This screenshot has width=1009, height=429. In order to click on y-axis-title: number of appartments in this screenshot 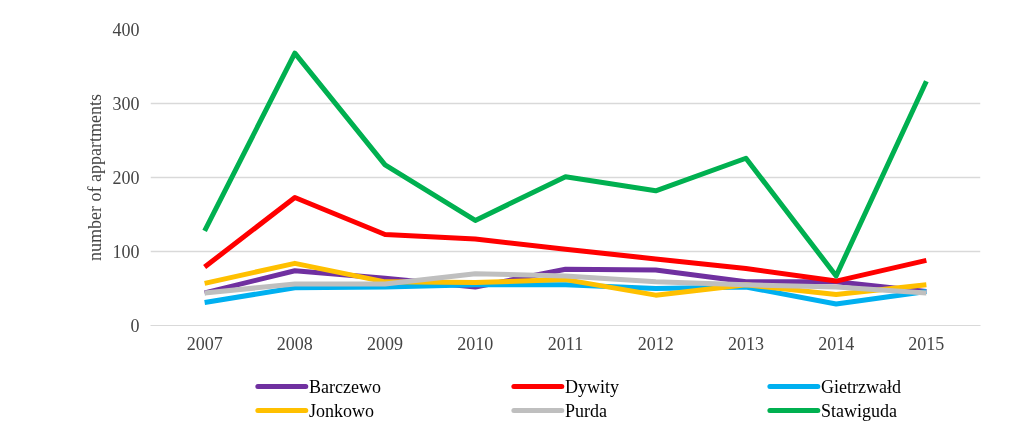, I will do `click(94, 177)`.